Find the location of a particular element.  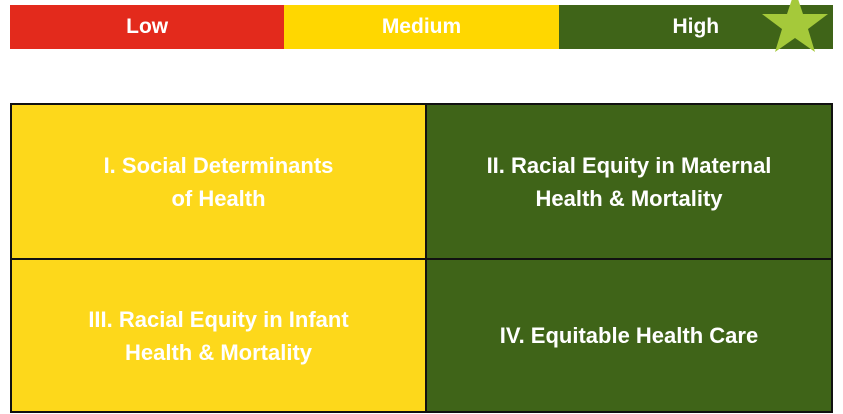

cell-text: I. Social Determinants is located at coordinates (218, 165).